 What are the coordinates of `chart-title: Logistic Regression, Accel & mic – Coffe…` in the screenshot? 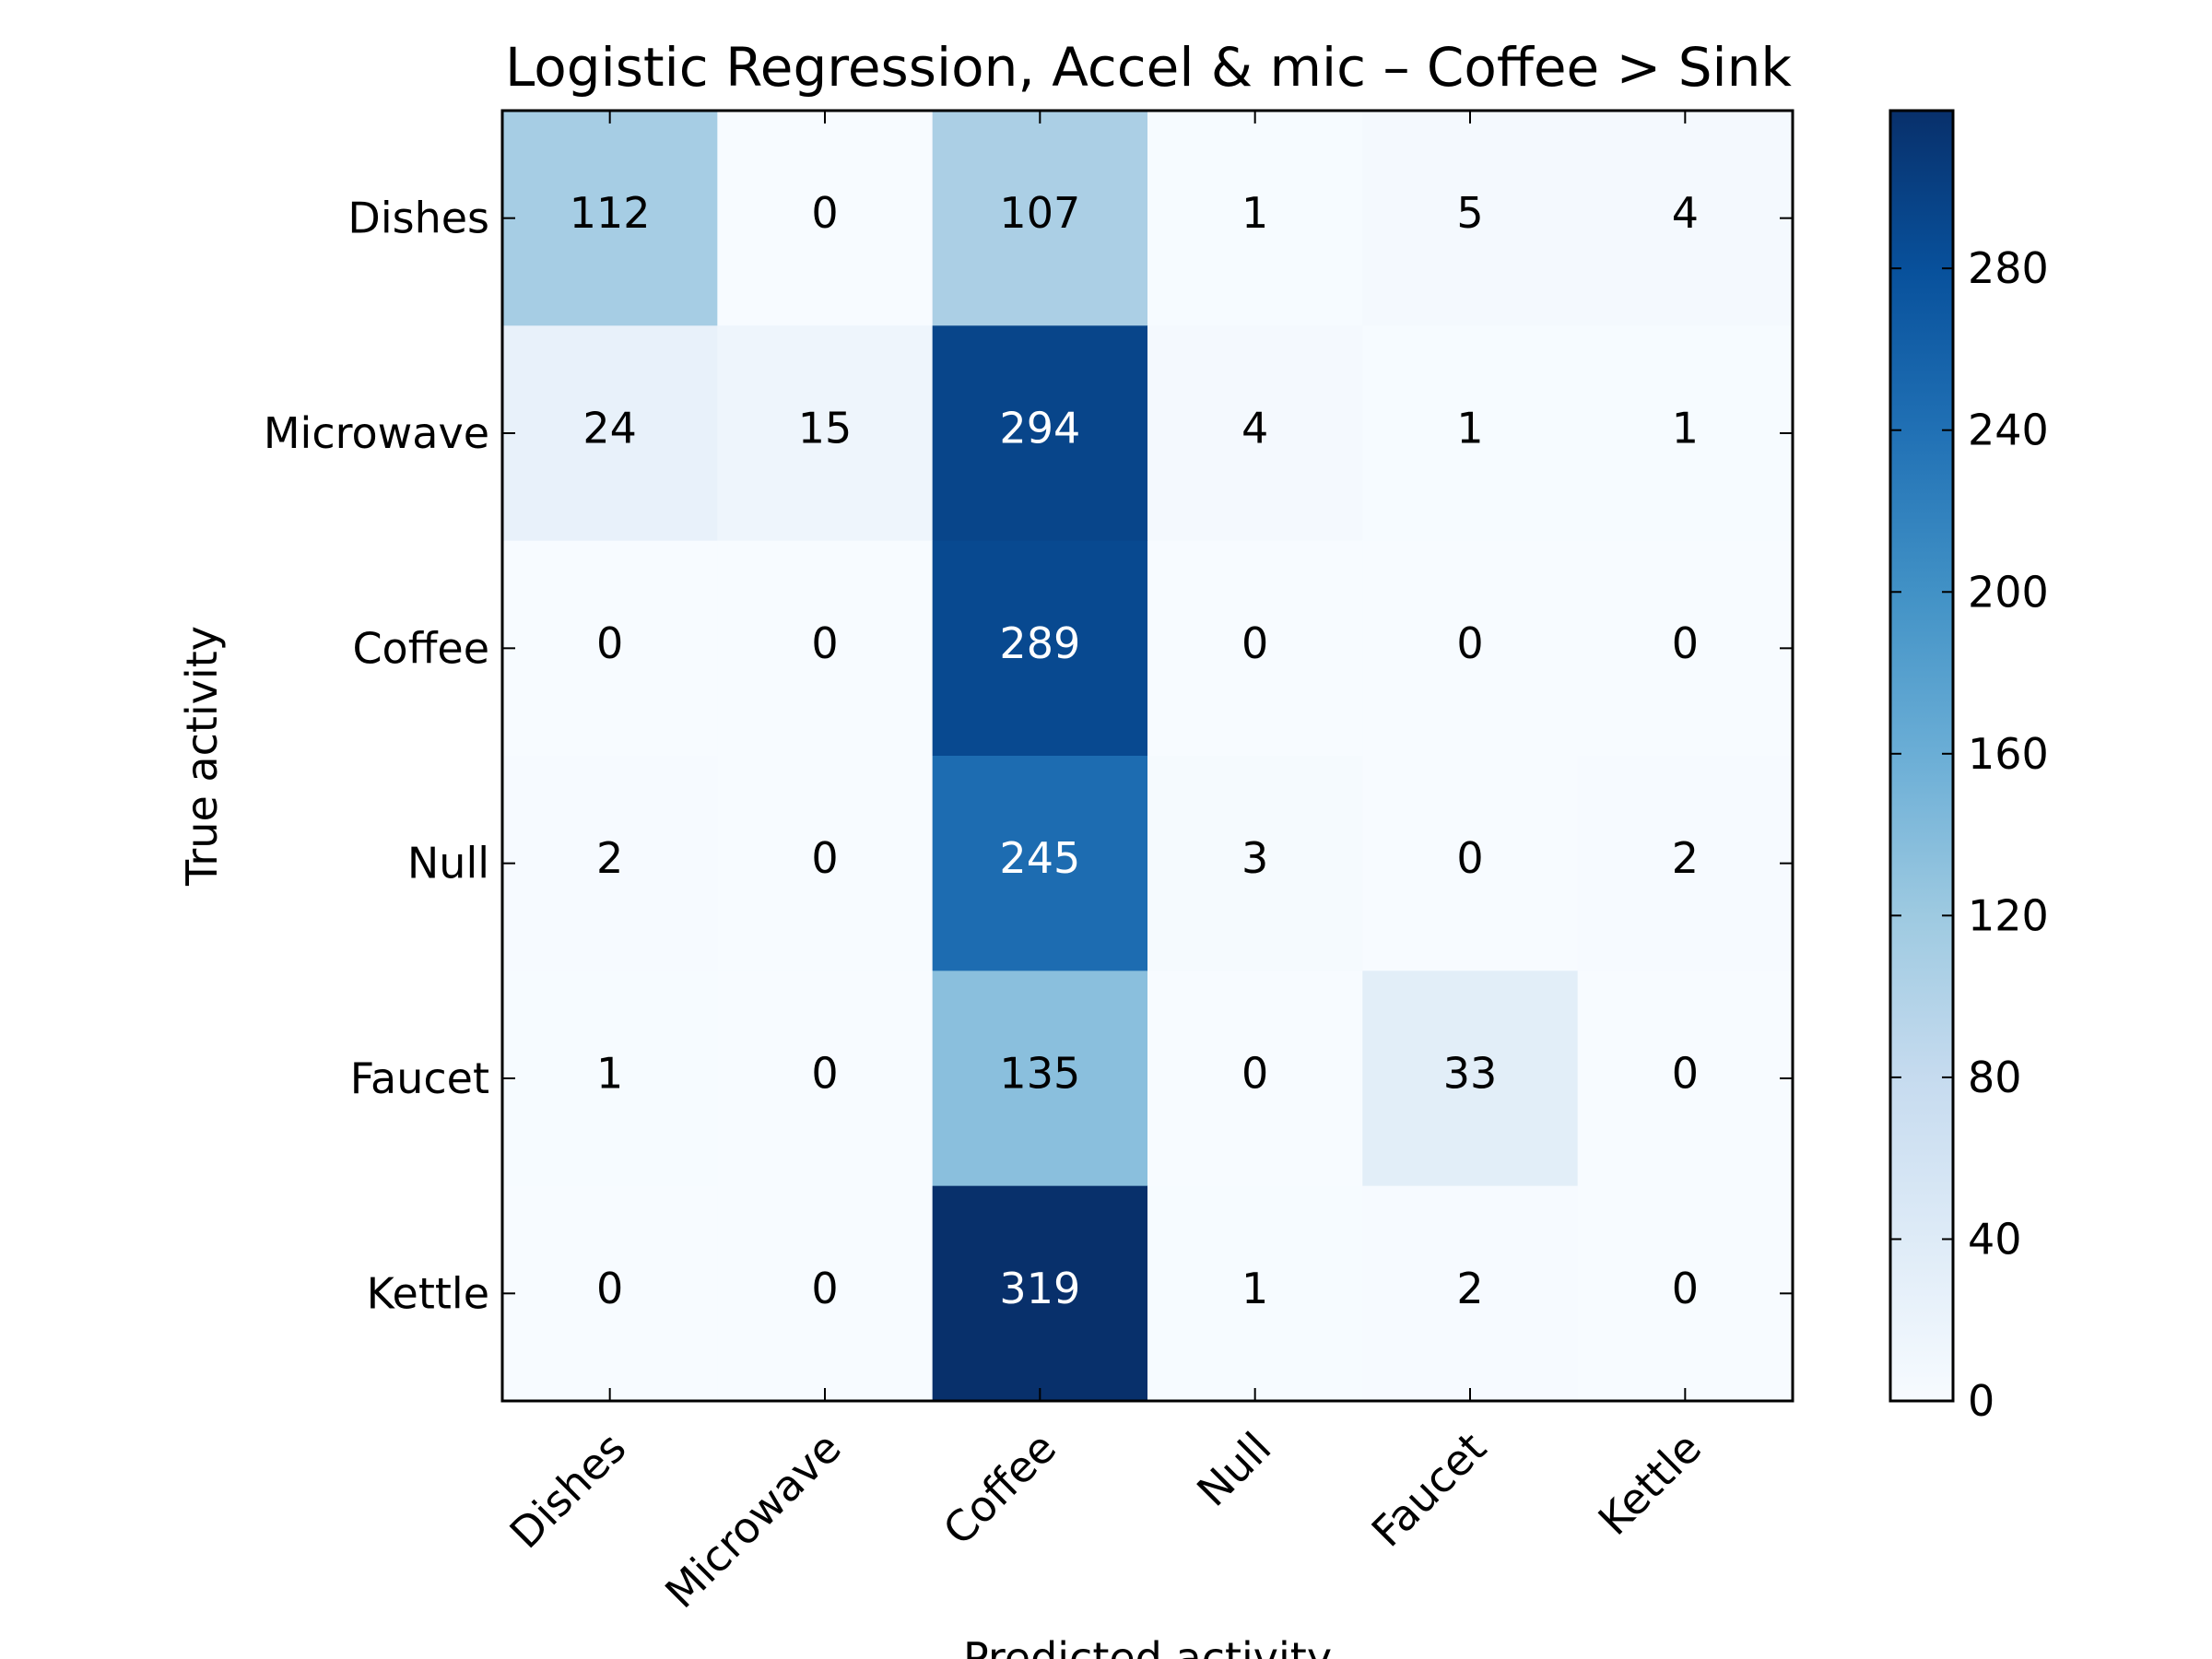 It's located at (1148, 67).